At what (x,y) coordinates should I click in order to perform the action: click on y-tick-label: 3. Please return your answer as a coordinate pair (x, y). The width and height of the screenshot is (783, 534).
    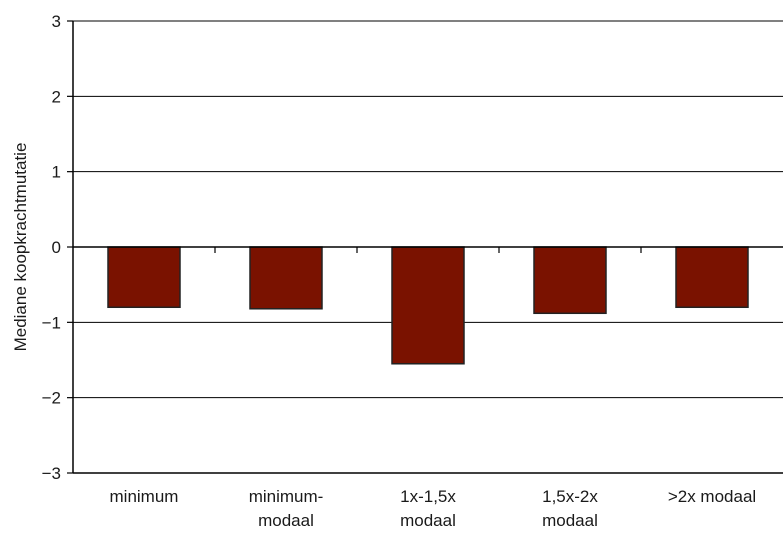
    Looking at the image, I should click on (56, 21).